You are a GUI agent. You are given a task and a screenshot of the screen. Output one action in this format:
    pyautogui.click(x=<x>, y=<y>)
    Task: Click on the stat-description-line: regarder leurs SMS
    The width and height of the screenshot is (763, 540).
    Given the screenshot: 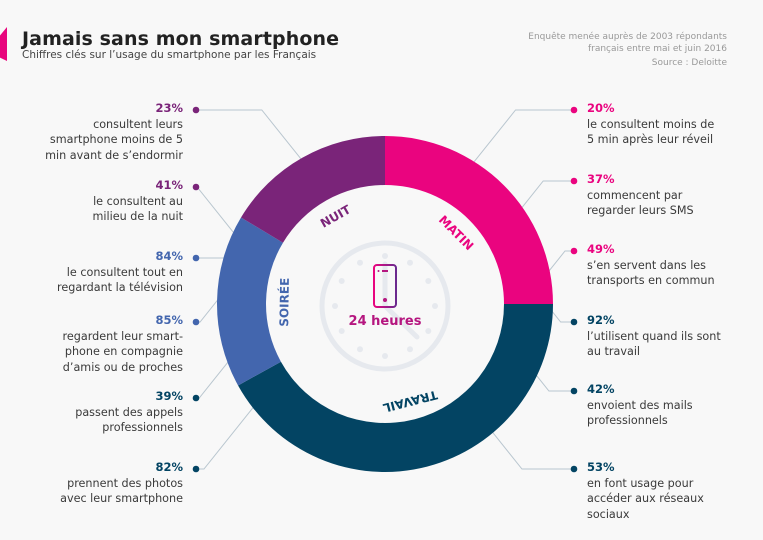 What is the action you would take?
    pyautogui.click(x=640, y=210)
    